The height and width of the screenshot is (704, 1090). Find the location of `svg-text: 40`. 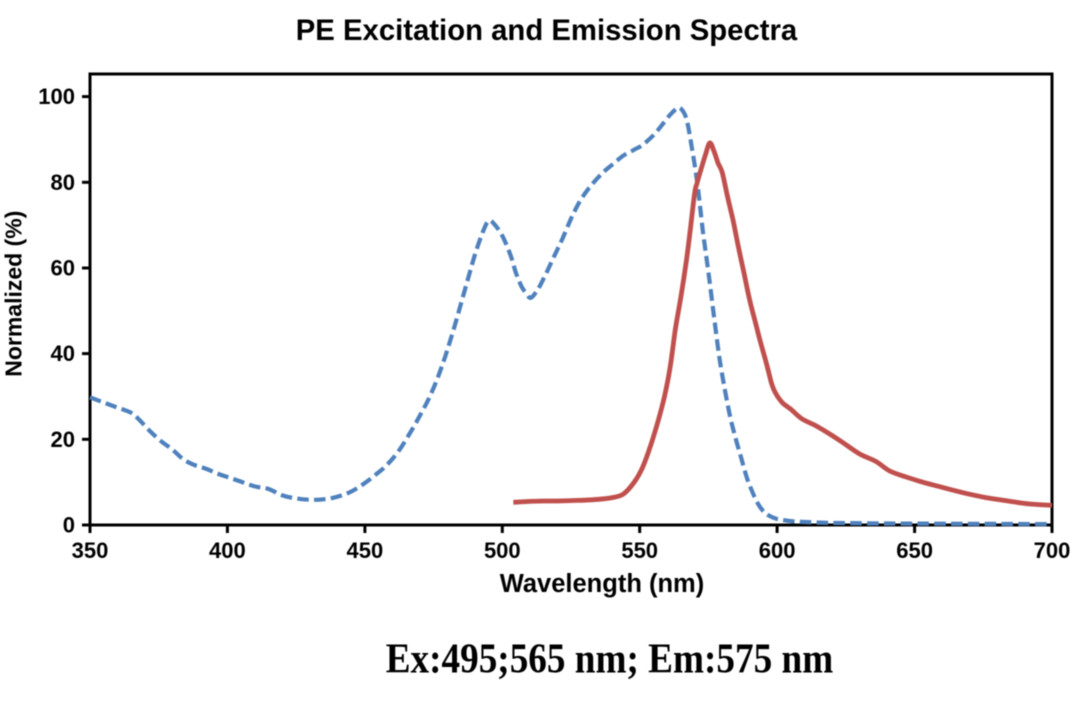

svg-text: 40 is located at coordinates (63, 353).